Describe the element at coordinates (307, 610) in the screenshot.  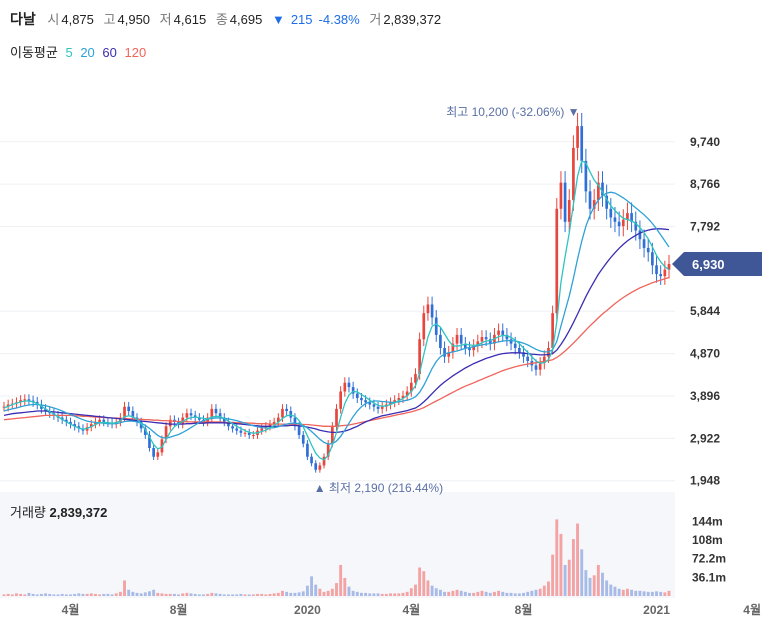
I see `x-tick-label: 2020` at that location.